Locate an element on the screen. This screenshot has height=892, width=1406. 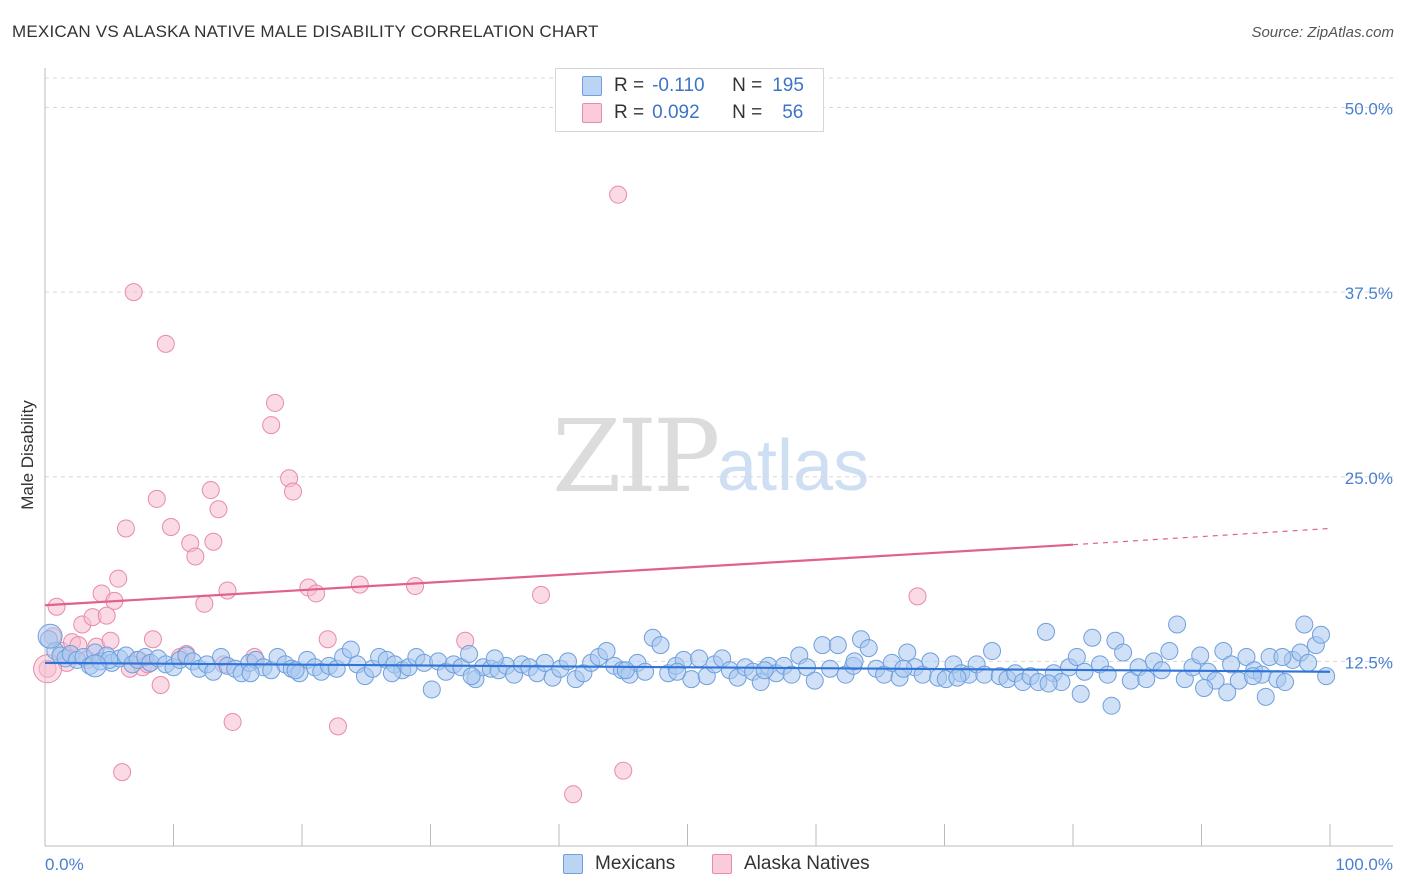
y-tick-label: 25.0% is located at coordinates (1369, 478).